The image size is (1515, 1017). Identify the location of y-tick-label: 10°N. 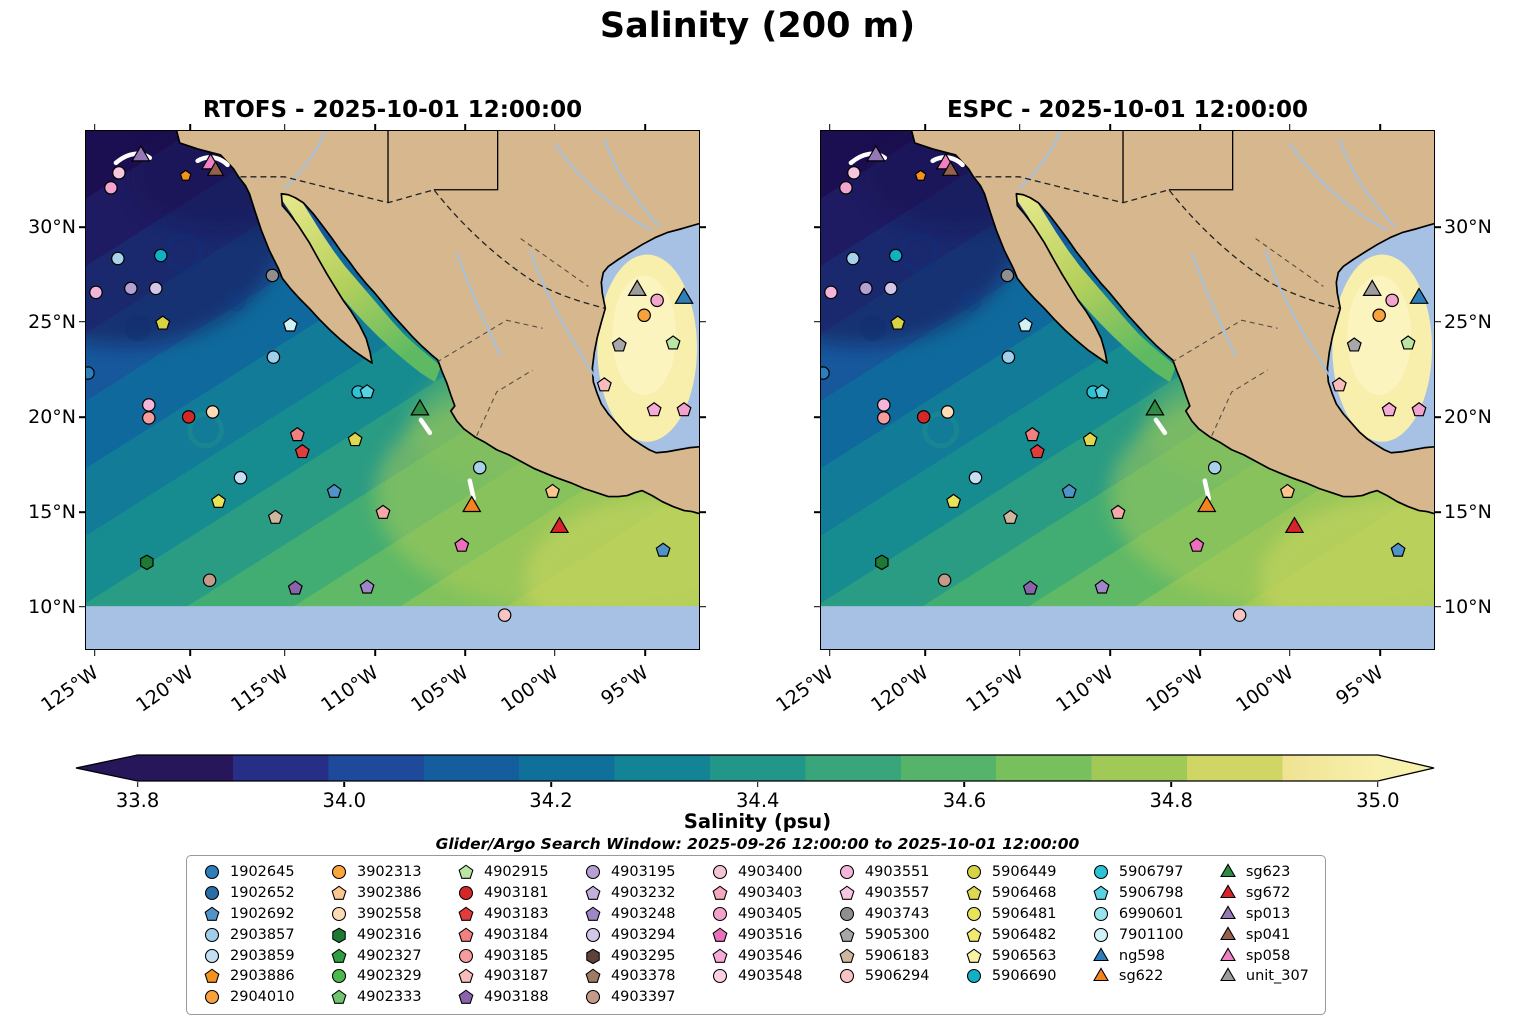
(1468, 606).